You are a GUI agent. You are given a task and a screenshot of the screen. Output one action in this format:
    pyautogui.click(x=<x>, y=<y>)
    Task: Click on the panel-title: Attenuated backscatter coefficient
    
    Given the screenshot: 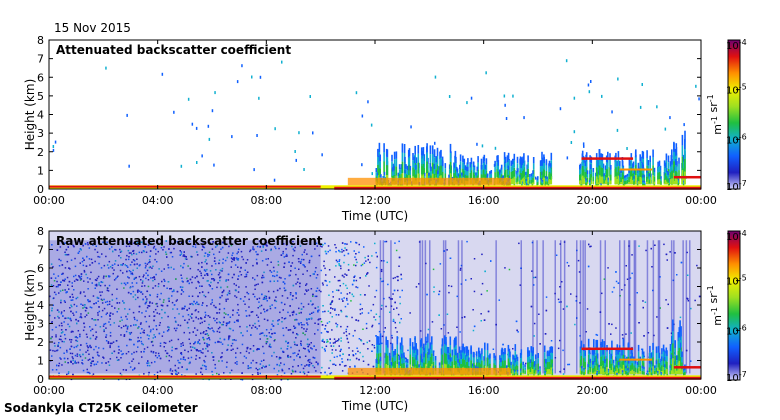 What is the action you would take?
    pyautogui.click(x=173, y=50)
    